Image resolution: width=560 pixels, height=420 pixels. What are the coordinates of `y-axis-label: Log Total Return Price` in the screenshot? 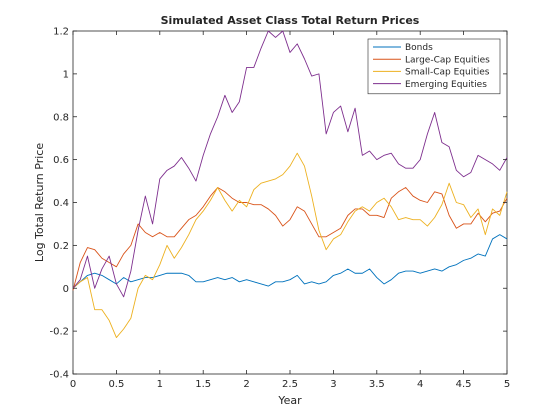 It's located at (39, 202).